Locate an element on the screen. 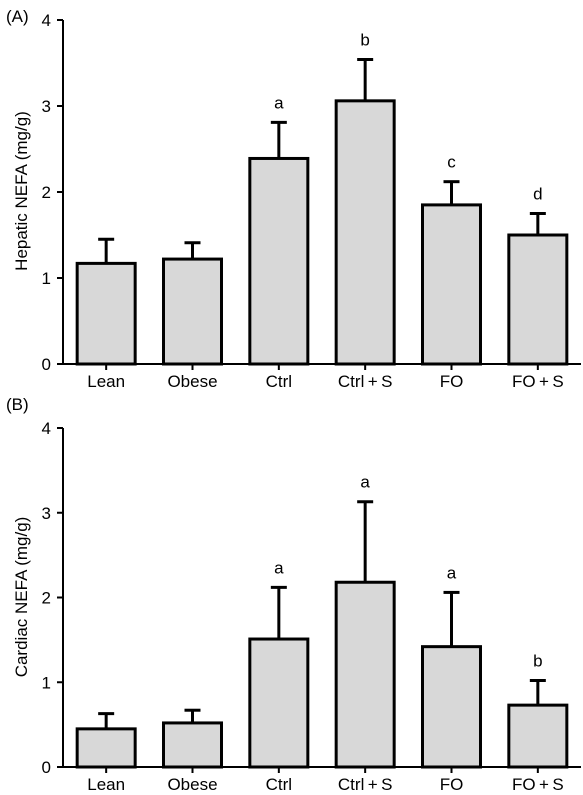 The image size is (583, 795). significance-label: d is located at coordinates (537, 194).